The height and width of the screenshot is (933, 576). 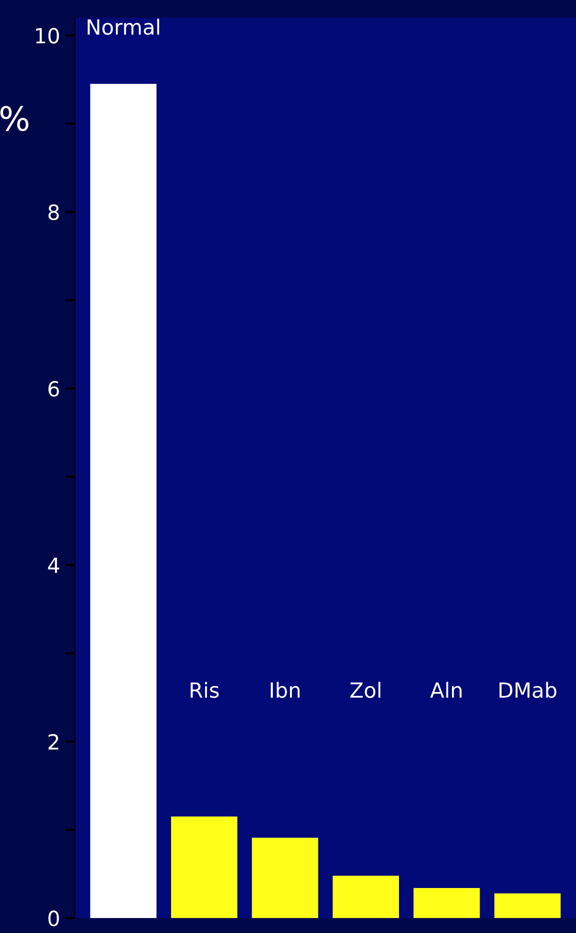 What do you see at coordinates (53, 742) in the screenshot?
I see `y-tick-label: 2` at bounding box center [53, 742].